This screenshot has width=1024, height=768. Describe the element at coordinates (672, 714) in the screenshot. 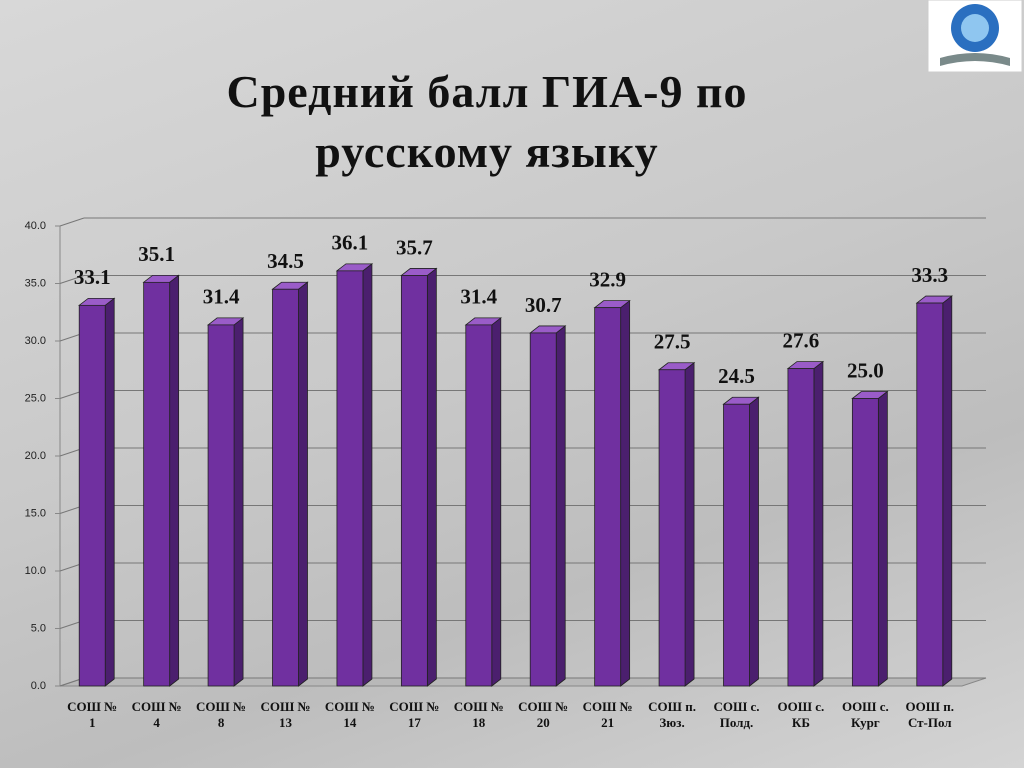

I see `x-tick-label: СОШ п. Зюз.` at that location.